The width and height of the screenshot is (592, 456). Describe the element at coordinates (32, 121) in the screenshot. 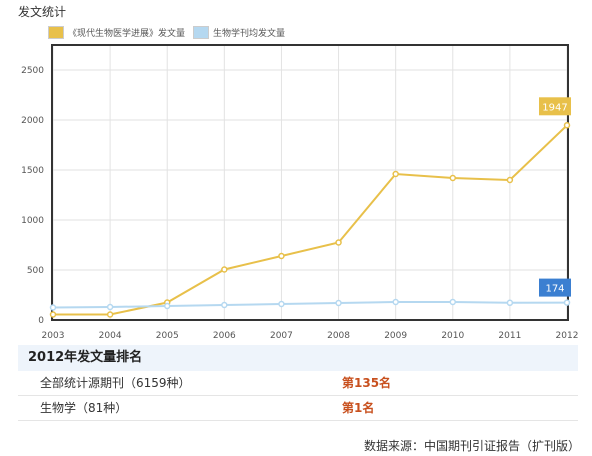

I see `y-tick-label: 2000` at that location.